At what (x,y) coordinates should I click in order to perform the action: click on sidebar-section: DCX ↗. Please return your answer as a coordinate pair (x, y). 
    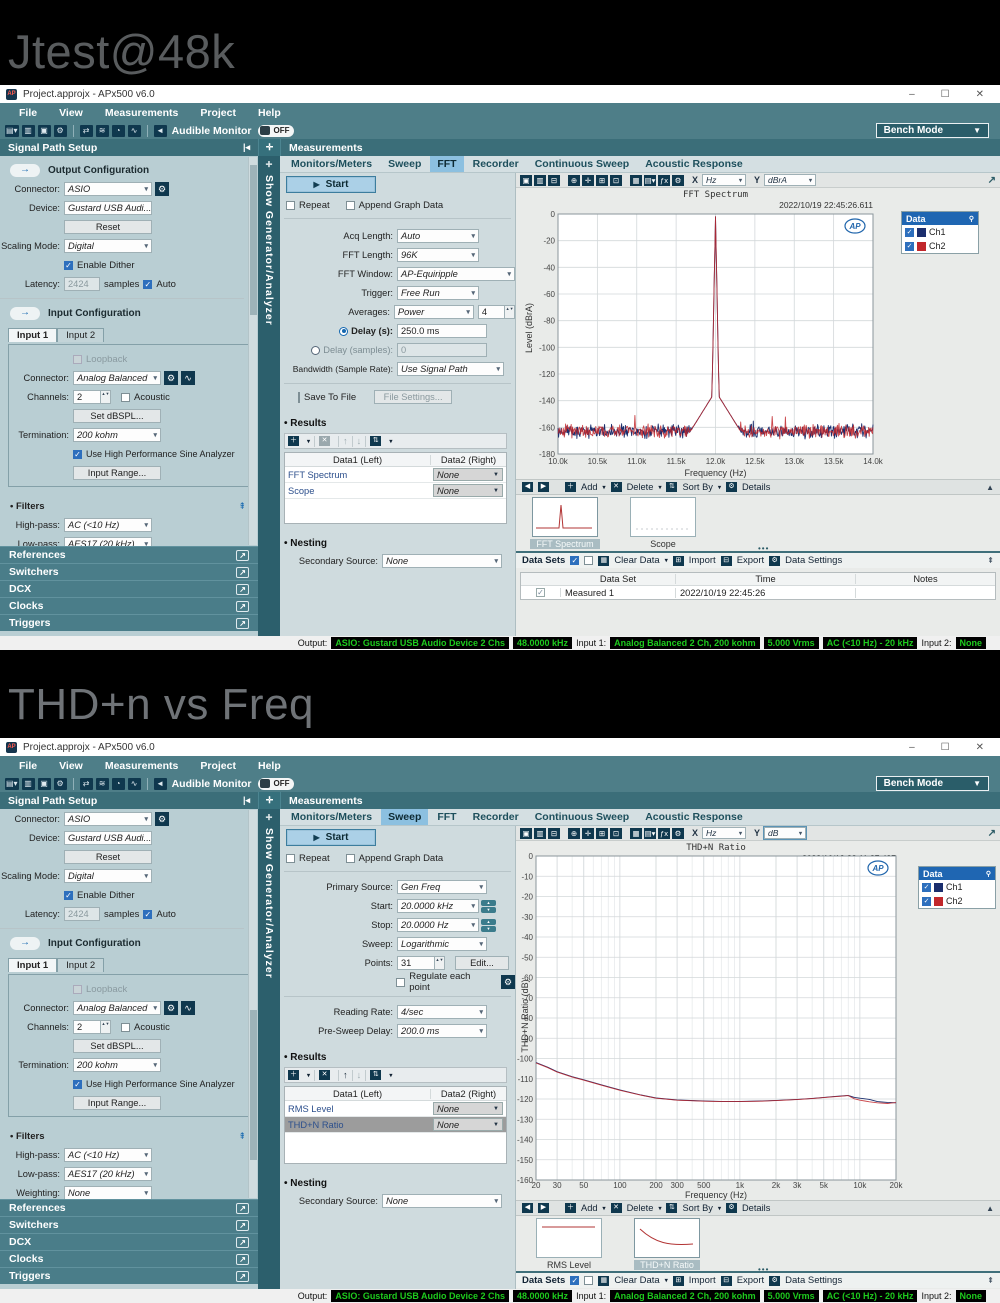
    Looking at the image, I should click on (129, 1241).